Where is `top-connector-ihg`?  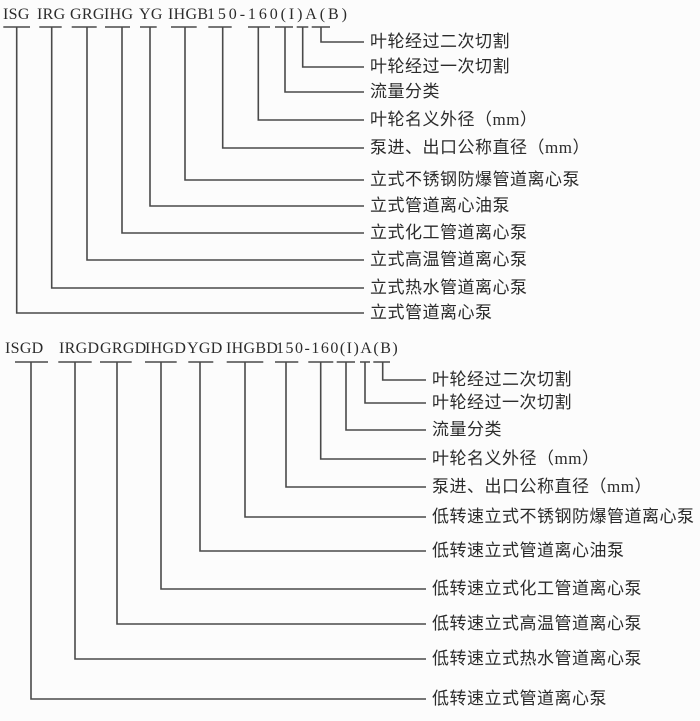
top-connector-ihg is located at coordinates (234, 130).